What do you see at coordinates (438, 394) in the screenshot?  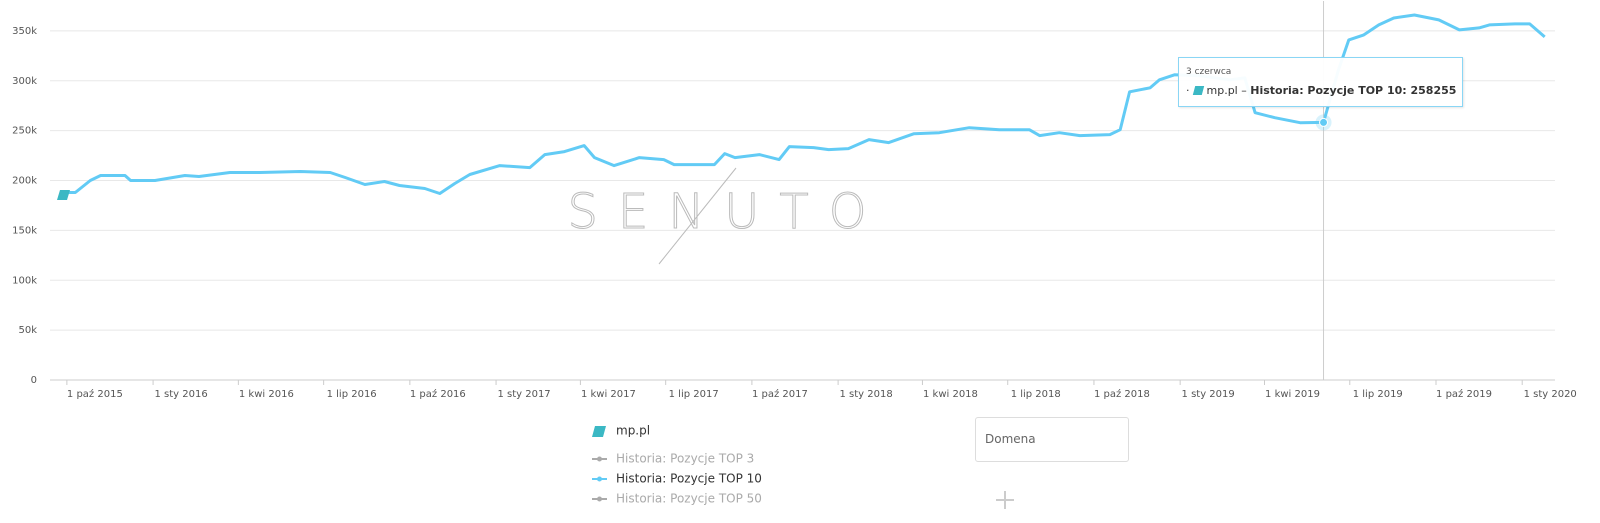 I see `x-tick-label: 1 paź 2016` at bounding box center [438, 394].